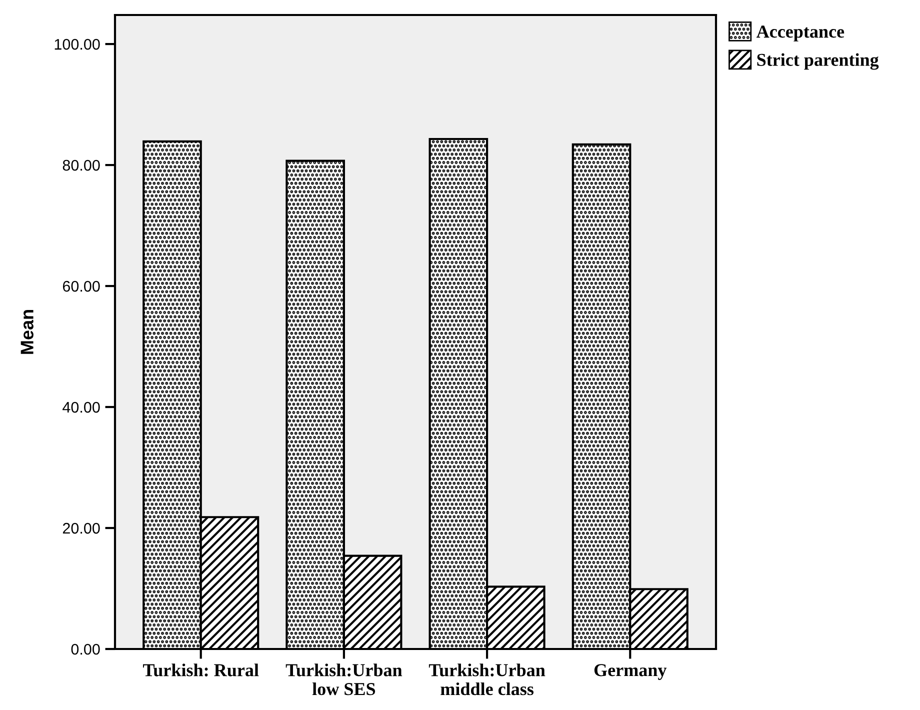 Image resolution: width=920 pixels, height=710 pixels. Describe the element at coordinates (800, 34) in the screenshot. I see `legend-label: Acceptance` at that location.